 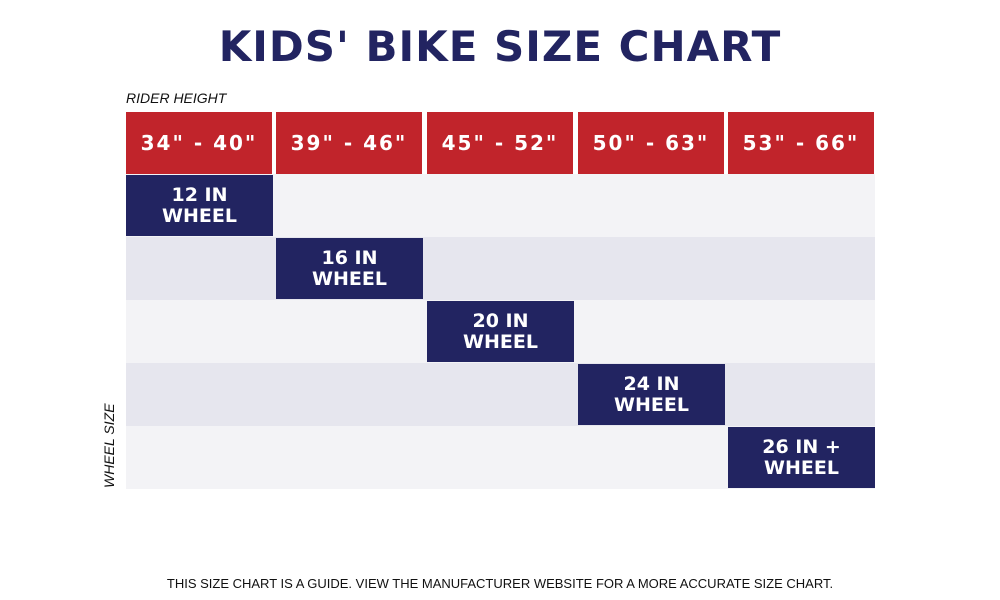 What do you see at coordinates (801, 143) in the screenshot?
I see `height-column-header: 53" - 66"` at bounding box center [801, 143].